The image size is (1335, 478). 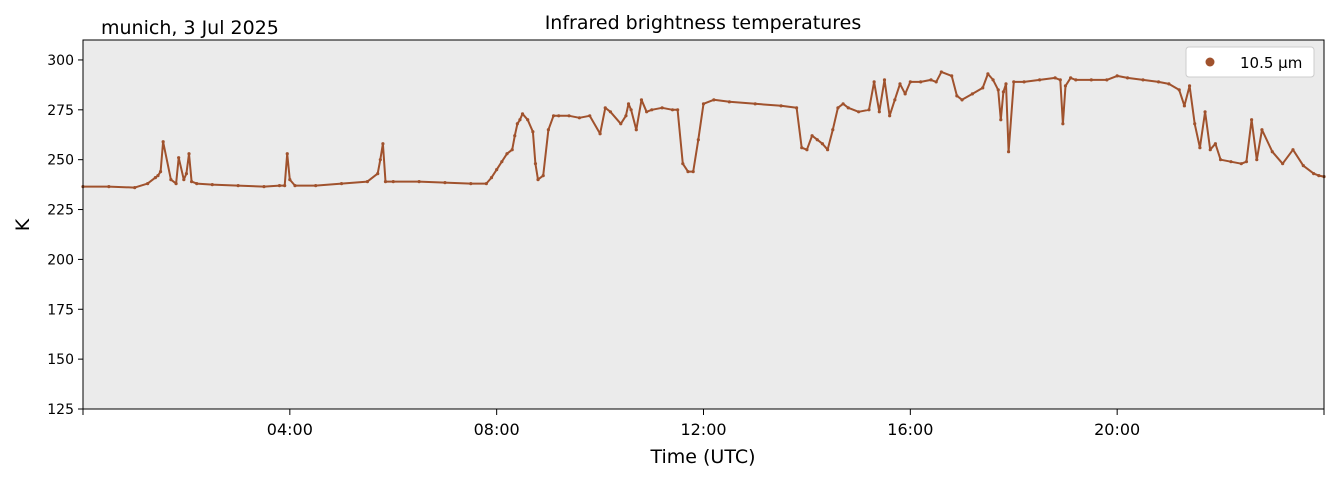 I want to click on y-tick-label: 200, so click(x=60, y=260).